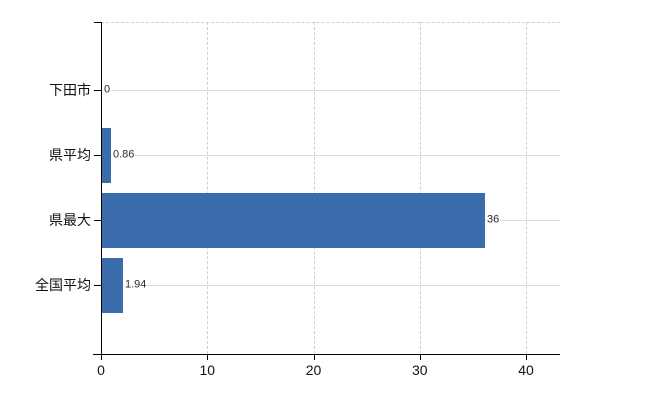 This screenshot has height=400, width=650. What do you see at coordinates (330, 22) in the screenshot?
I see `plot-area-top-border` at bounding box center [330, 22].